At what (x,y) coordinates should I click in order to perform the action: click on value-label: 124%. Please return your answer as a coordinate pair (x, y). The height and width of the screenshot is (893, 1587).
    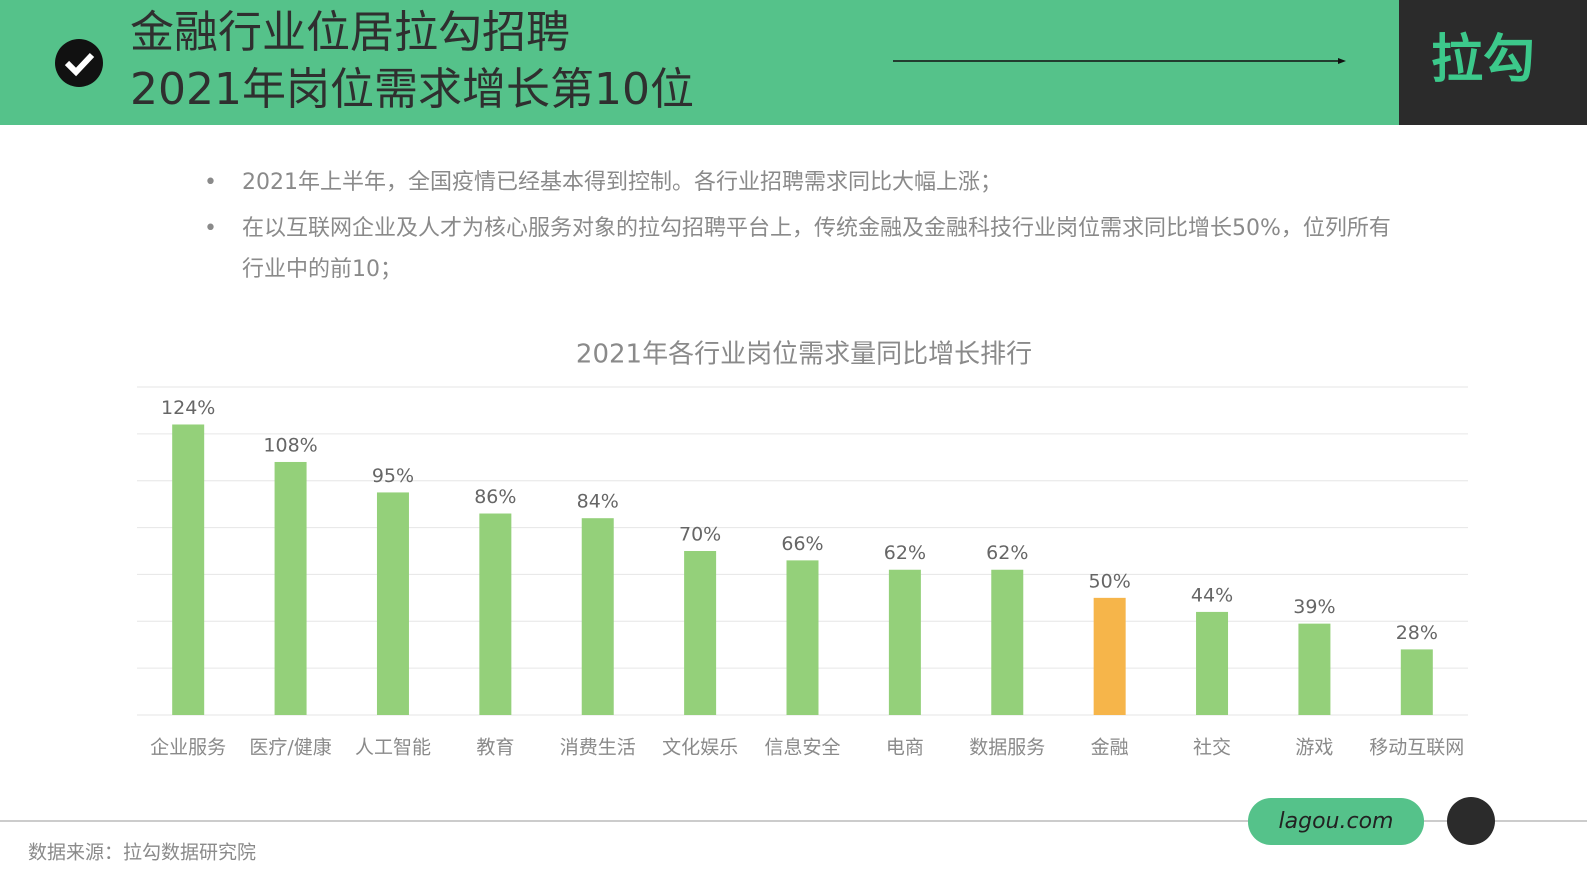
    Looking at the image, I should click on (188, 408).